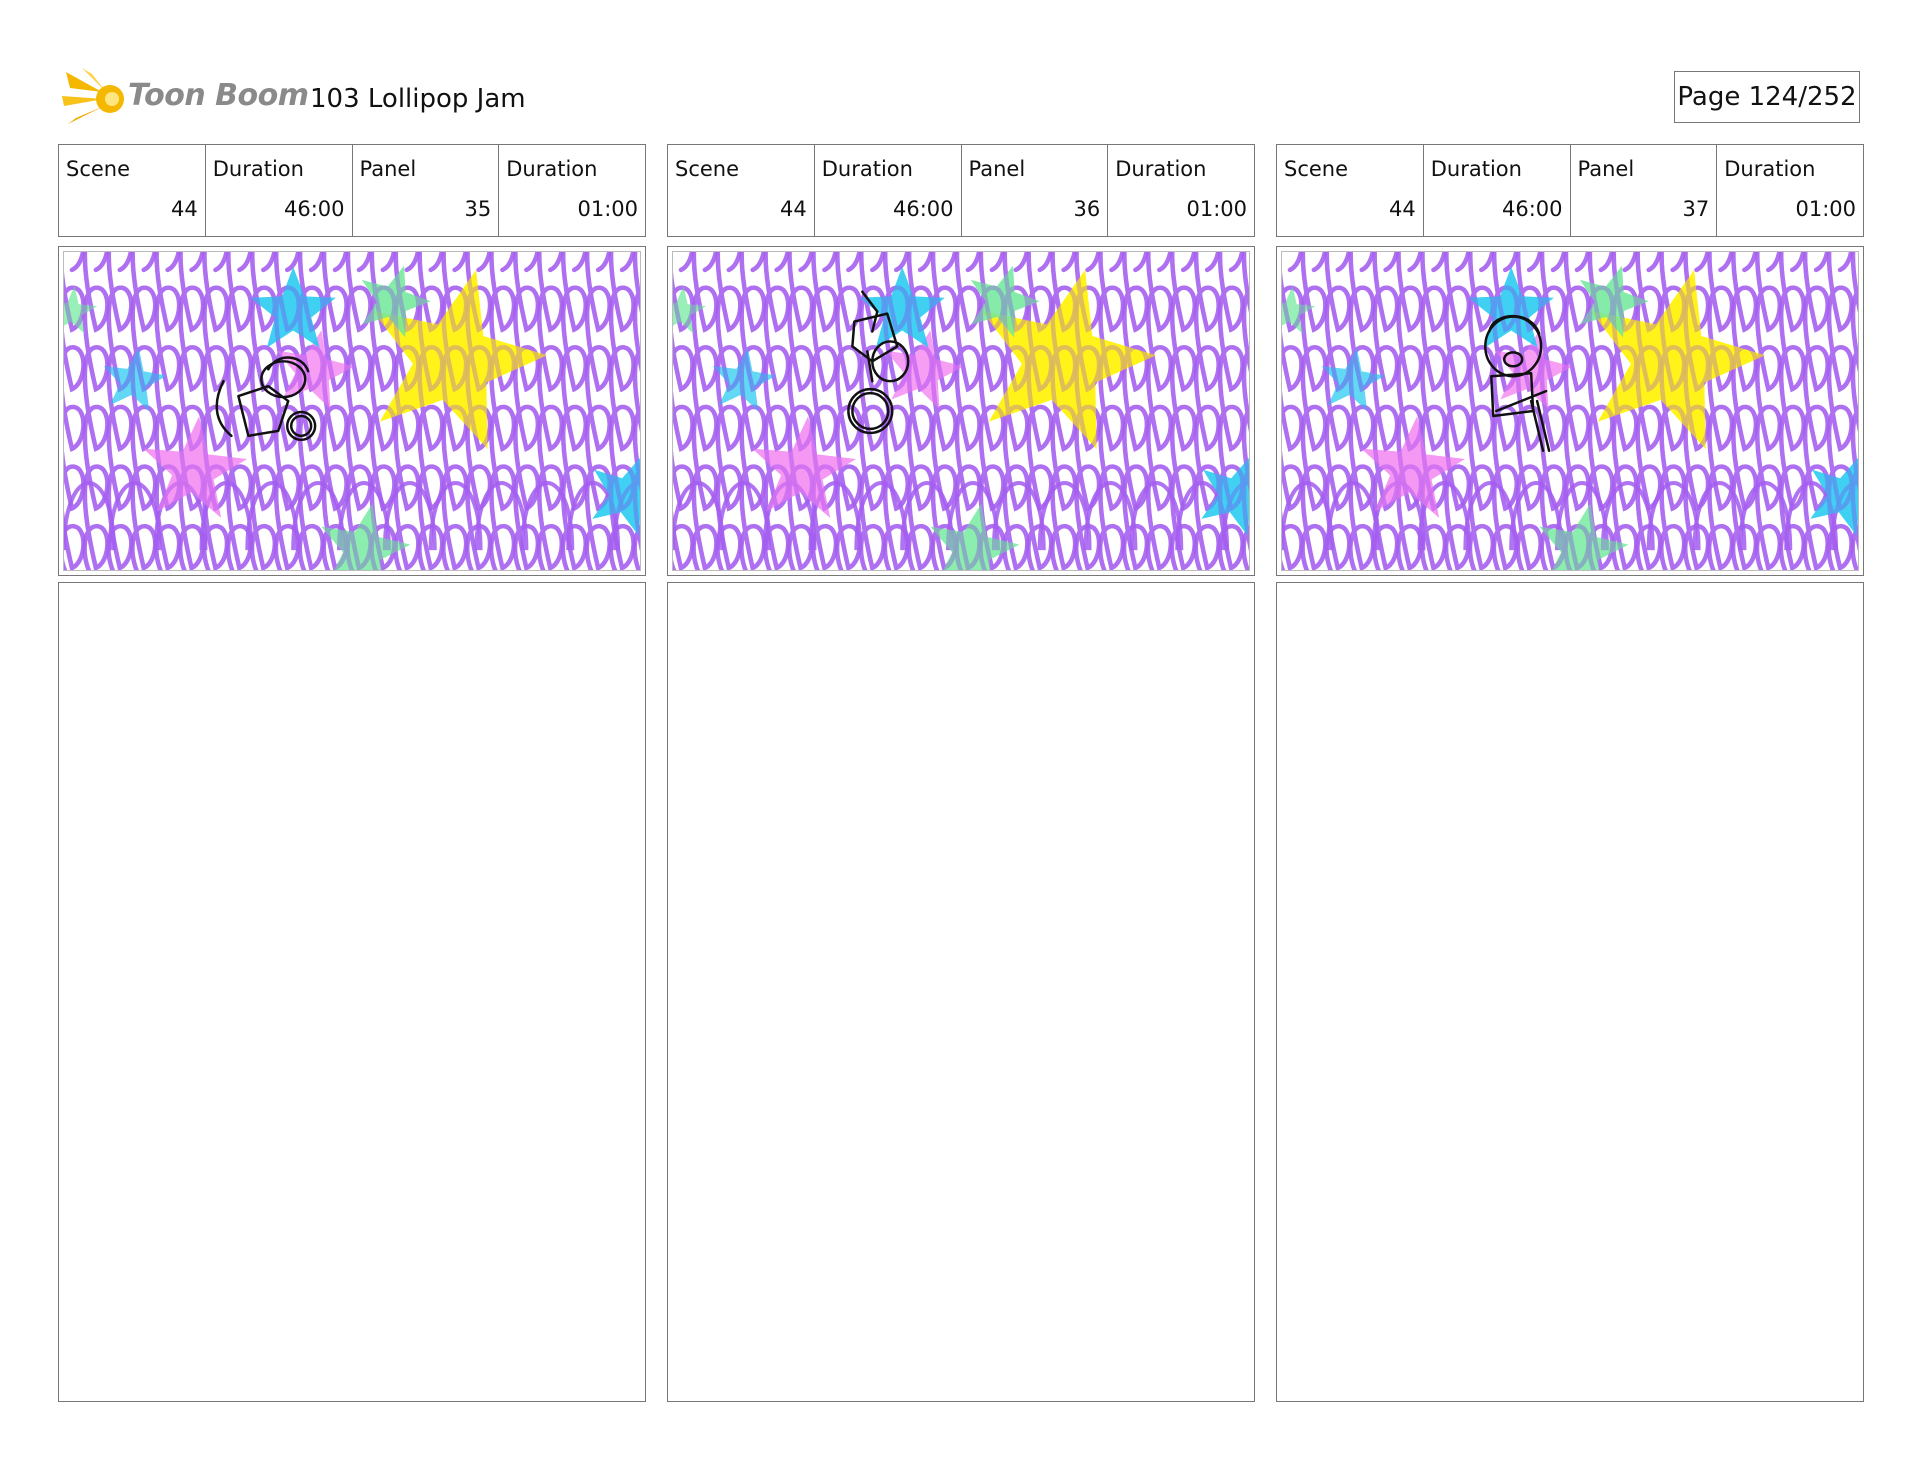 This screenshot has width=1920, height=1484. What do you see at coordinates (1767, 97) in the screenshot?
I see `page-number: Page 124/252` at bounding box center [1767, 97].